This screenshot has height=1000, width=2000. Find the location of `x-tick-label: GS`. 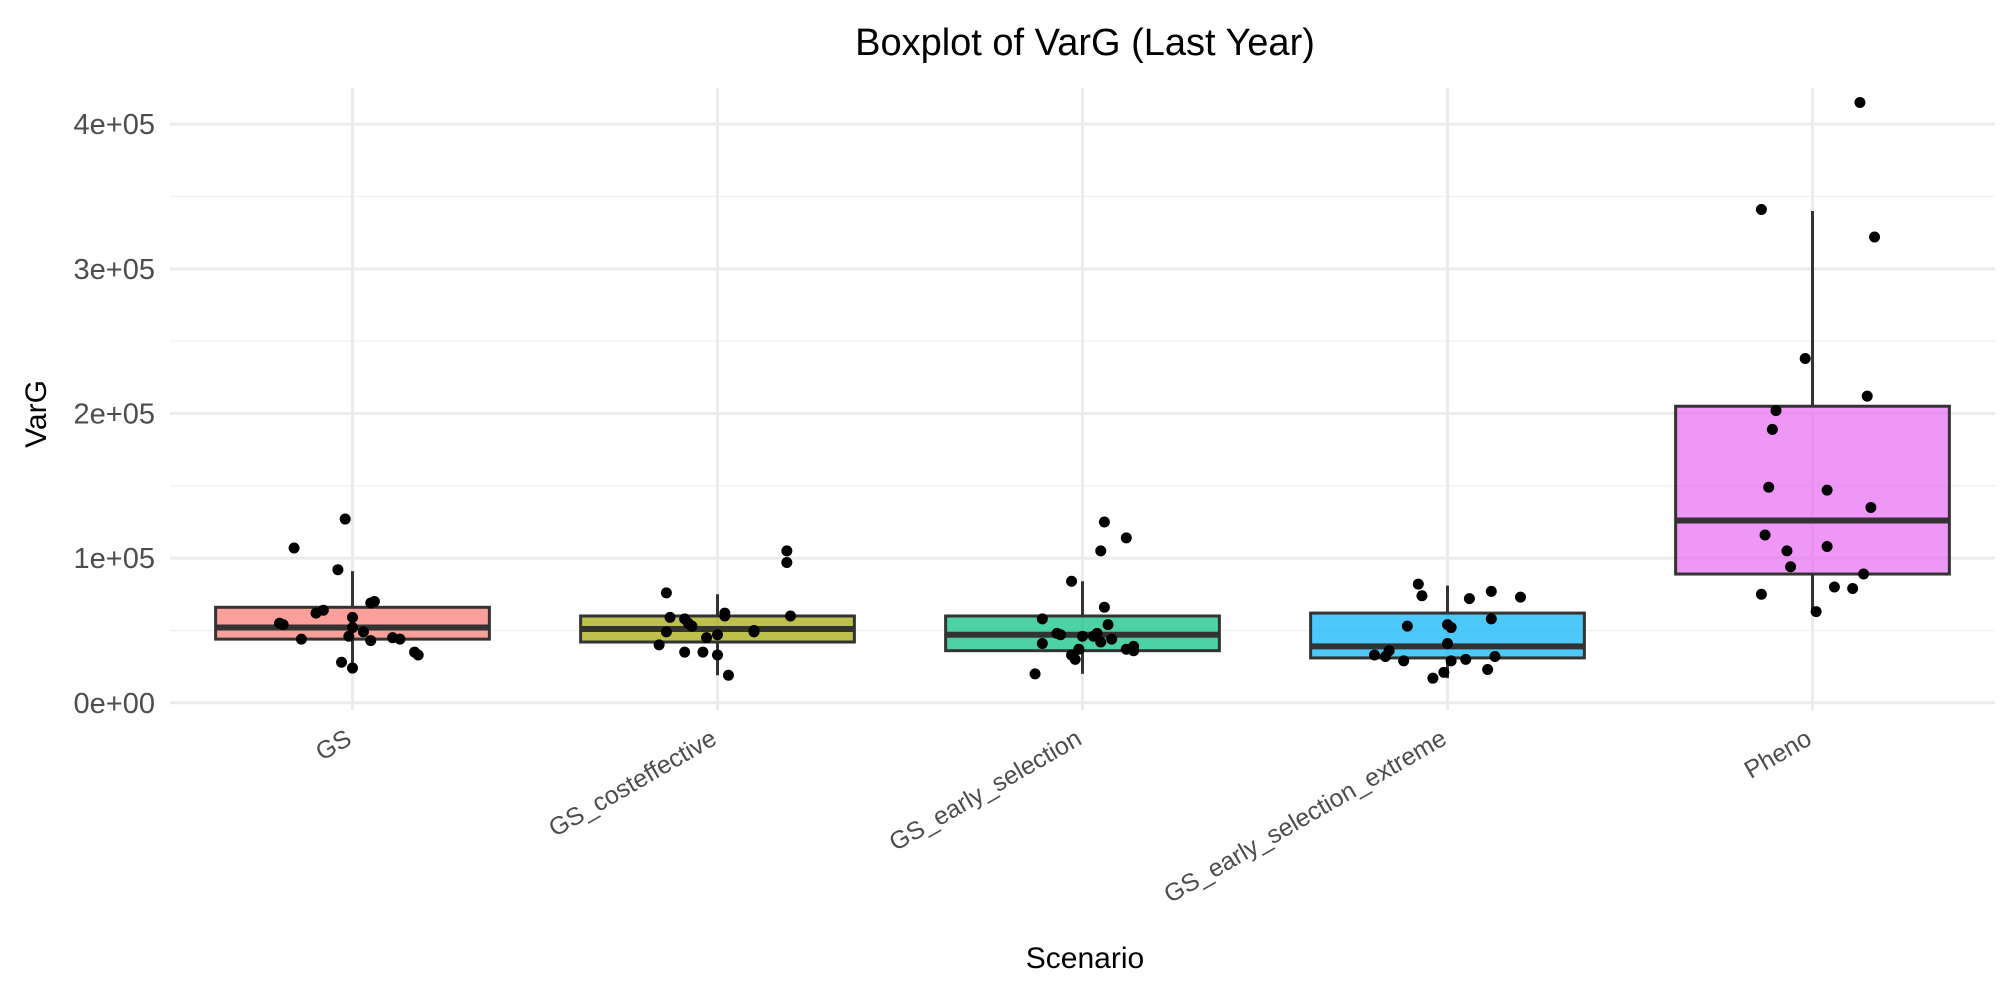

x-tick-label: GS is located at coordinates (333, 745).